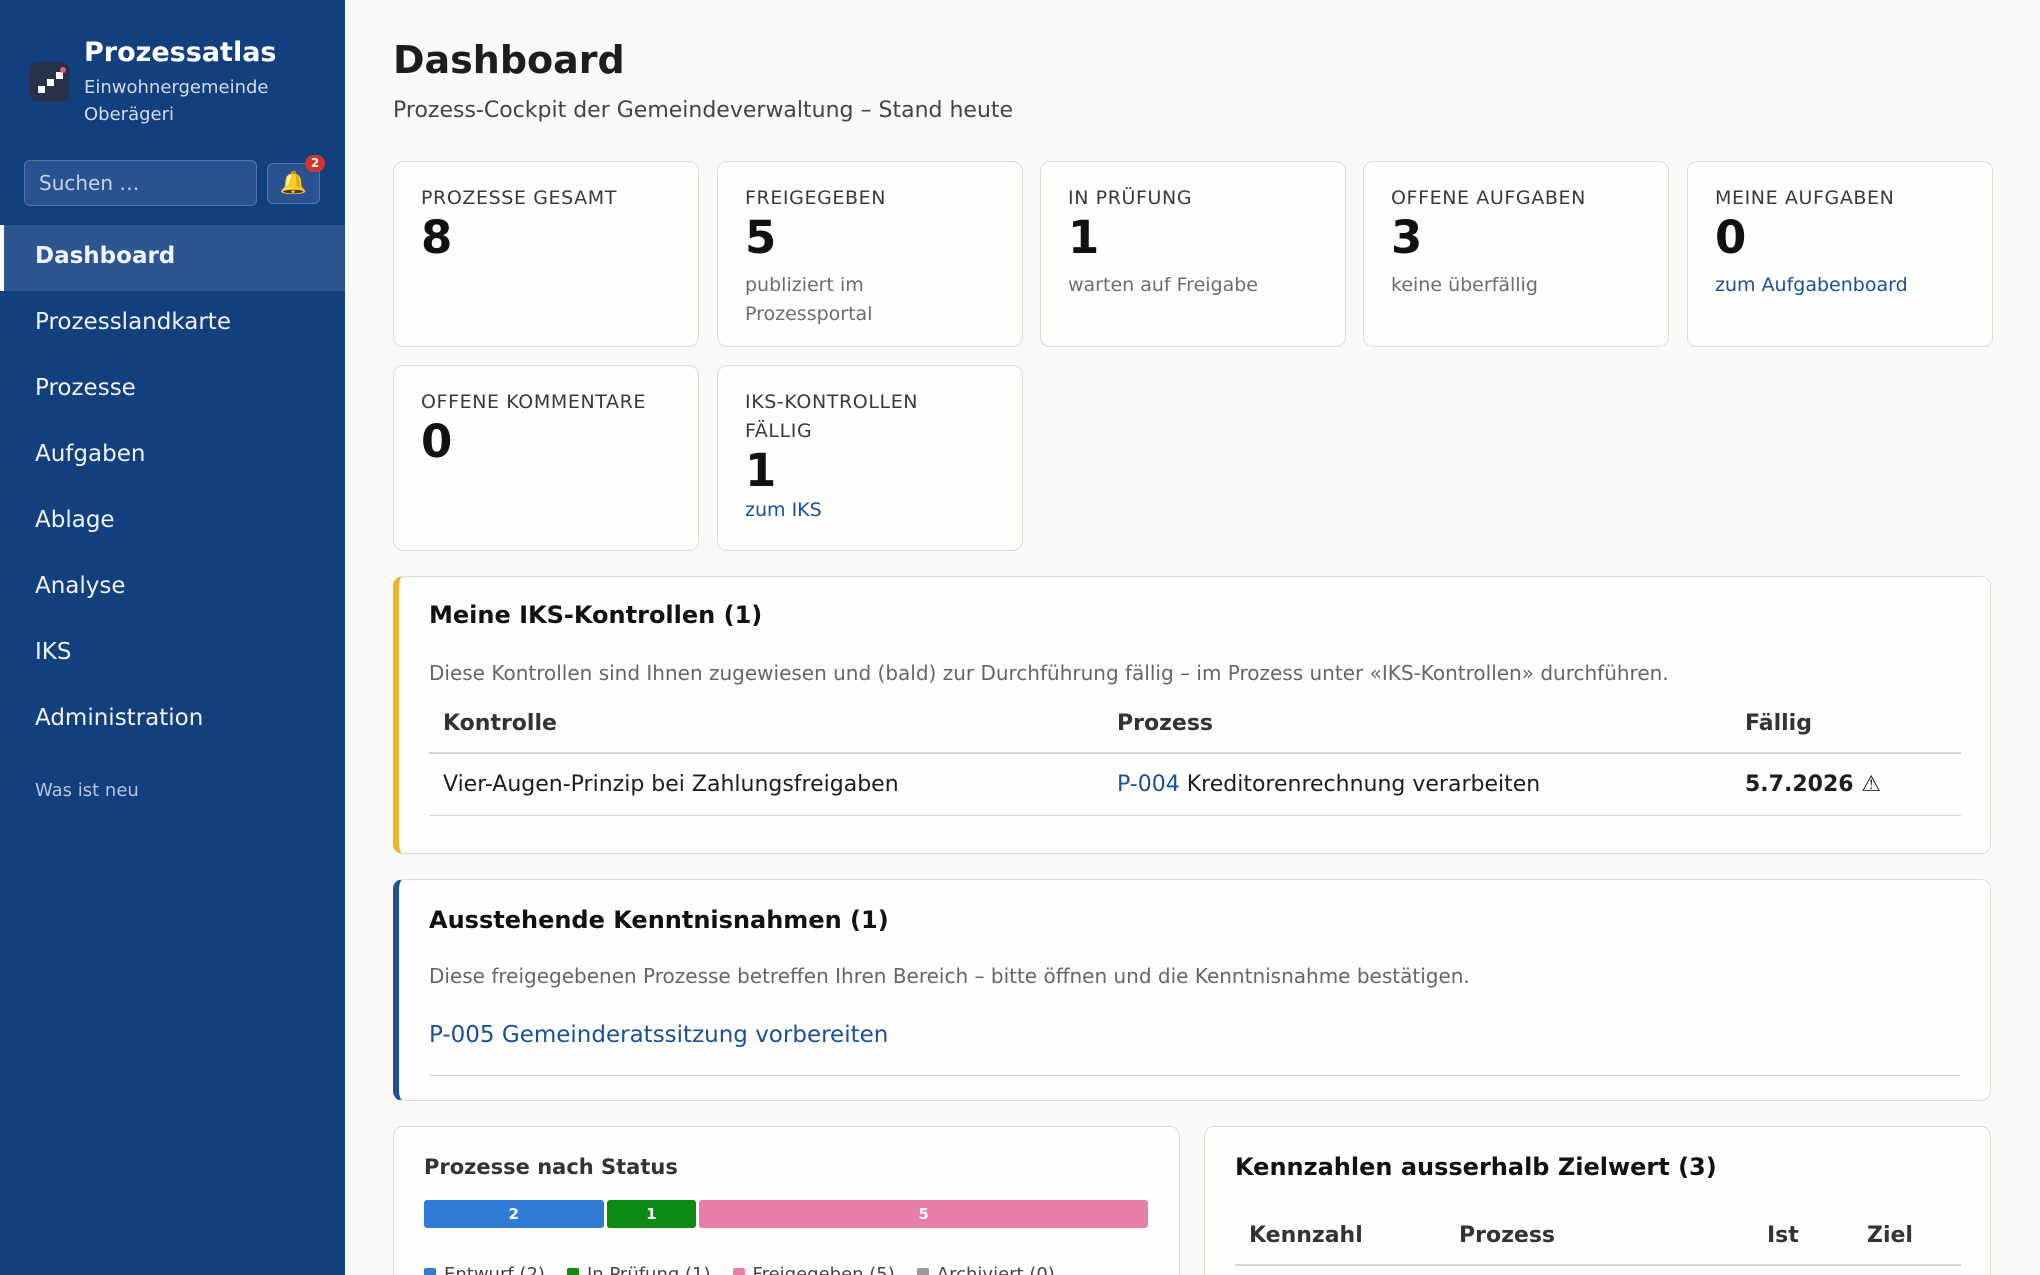  What do you see at coordinates (315, 163) in the screenshot?
I see `notification-badge: 2` at bounding box center [315, 163].